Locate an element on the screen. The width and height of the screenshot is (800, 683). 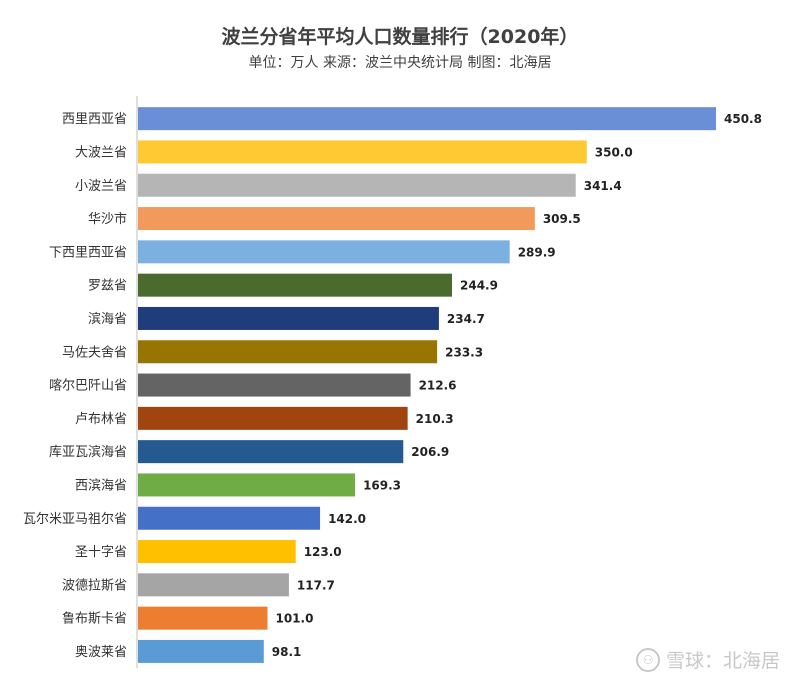
snowball-logo-icon: ⚇ is located at coordinates (647, 659).